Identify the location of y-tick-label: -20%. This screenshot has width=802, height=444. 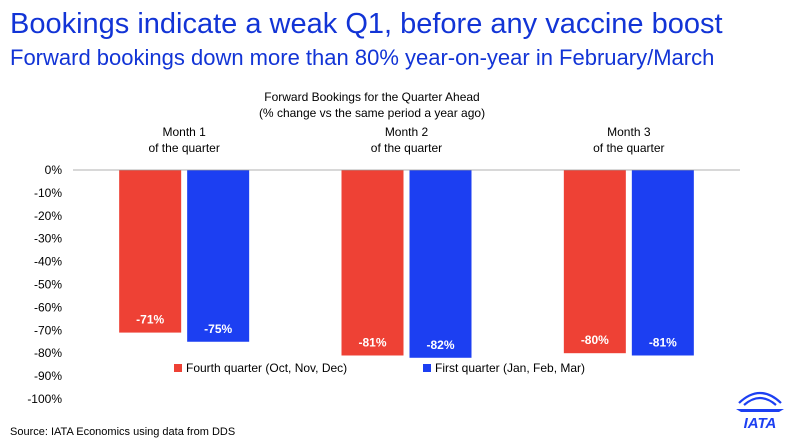
(48, 216).